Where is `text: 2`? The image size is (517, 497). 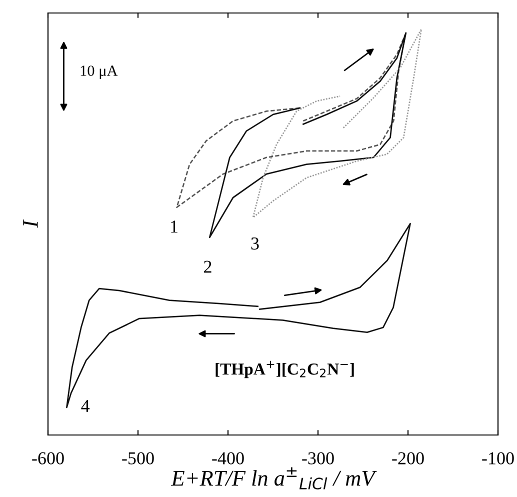
text: 2 is located at coordinates (208, 266).